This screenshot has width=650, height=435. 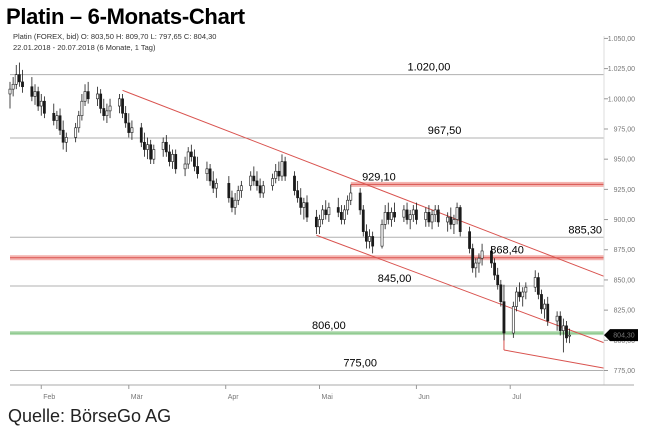 What do you see at coordinates (625, 129) in the screenshot?
I see `y-tick-label: 975,00` at bounding box center [625, 129].